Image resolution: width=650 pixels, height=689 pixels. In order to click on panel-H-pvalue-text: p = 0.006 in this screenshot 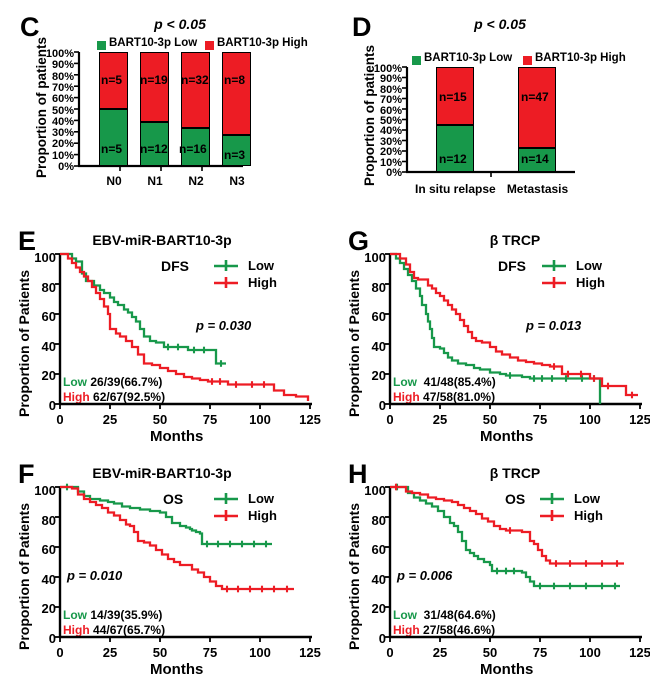, I will do `click(425, 575)`.